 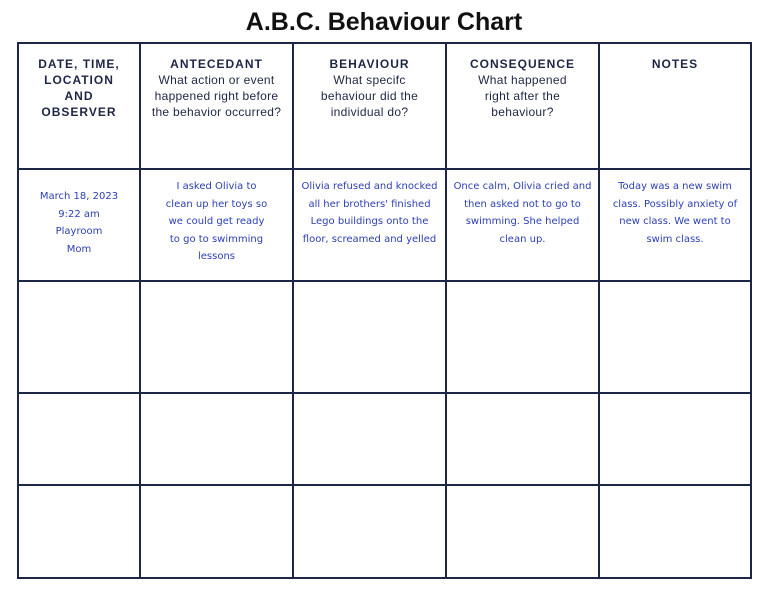 I want to click on entry-line: Playroom, so click(x=79, y=231).